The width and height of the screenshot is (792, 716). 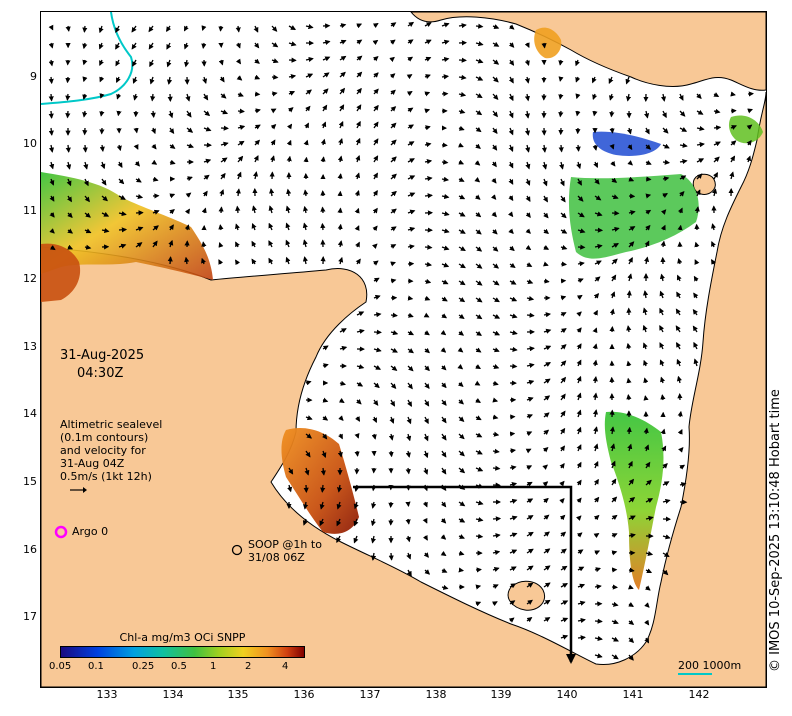 What do you see at coordinates (436, 694) in the screenshot?
I see `lon-tick: 138` at bounding box center [436, 694].